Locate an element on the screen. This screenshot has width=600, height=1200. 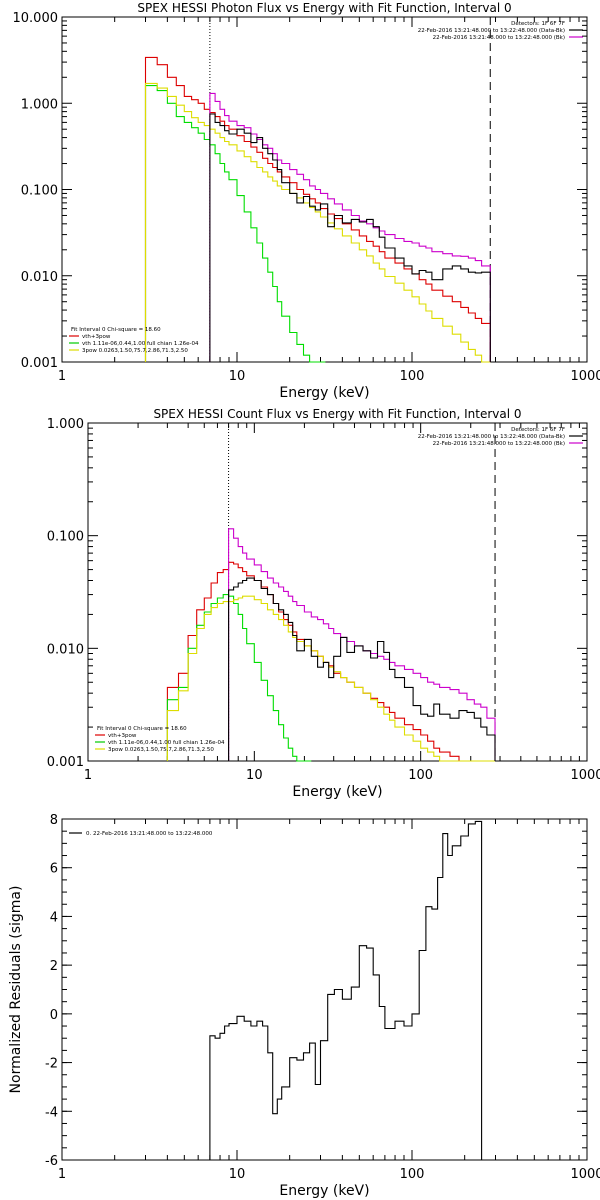
y-tick-label: -2 is located at coordinates (51, 1064).